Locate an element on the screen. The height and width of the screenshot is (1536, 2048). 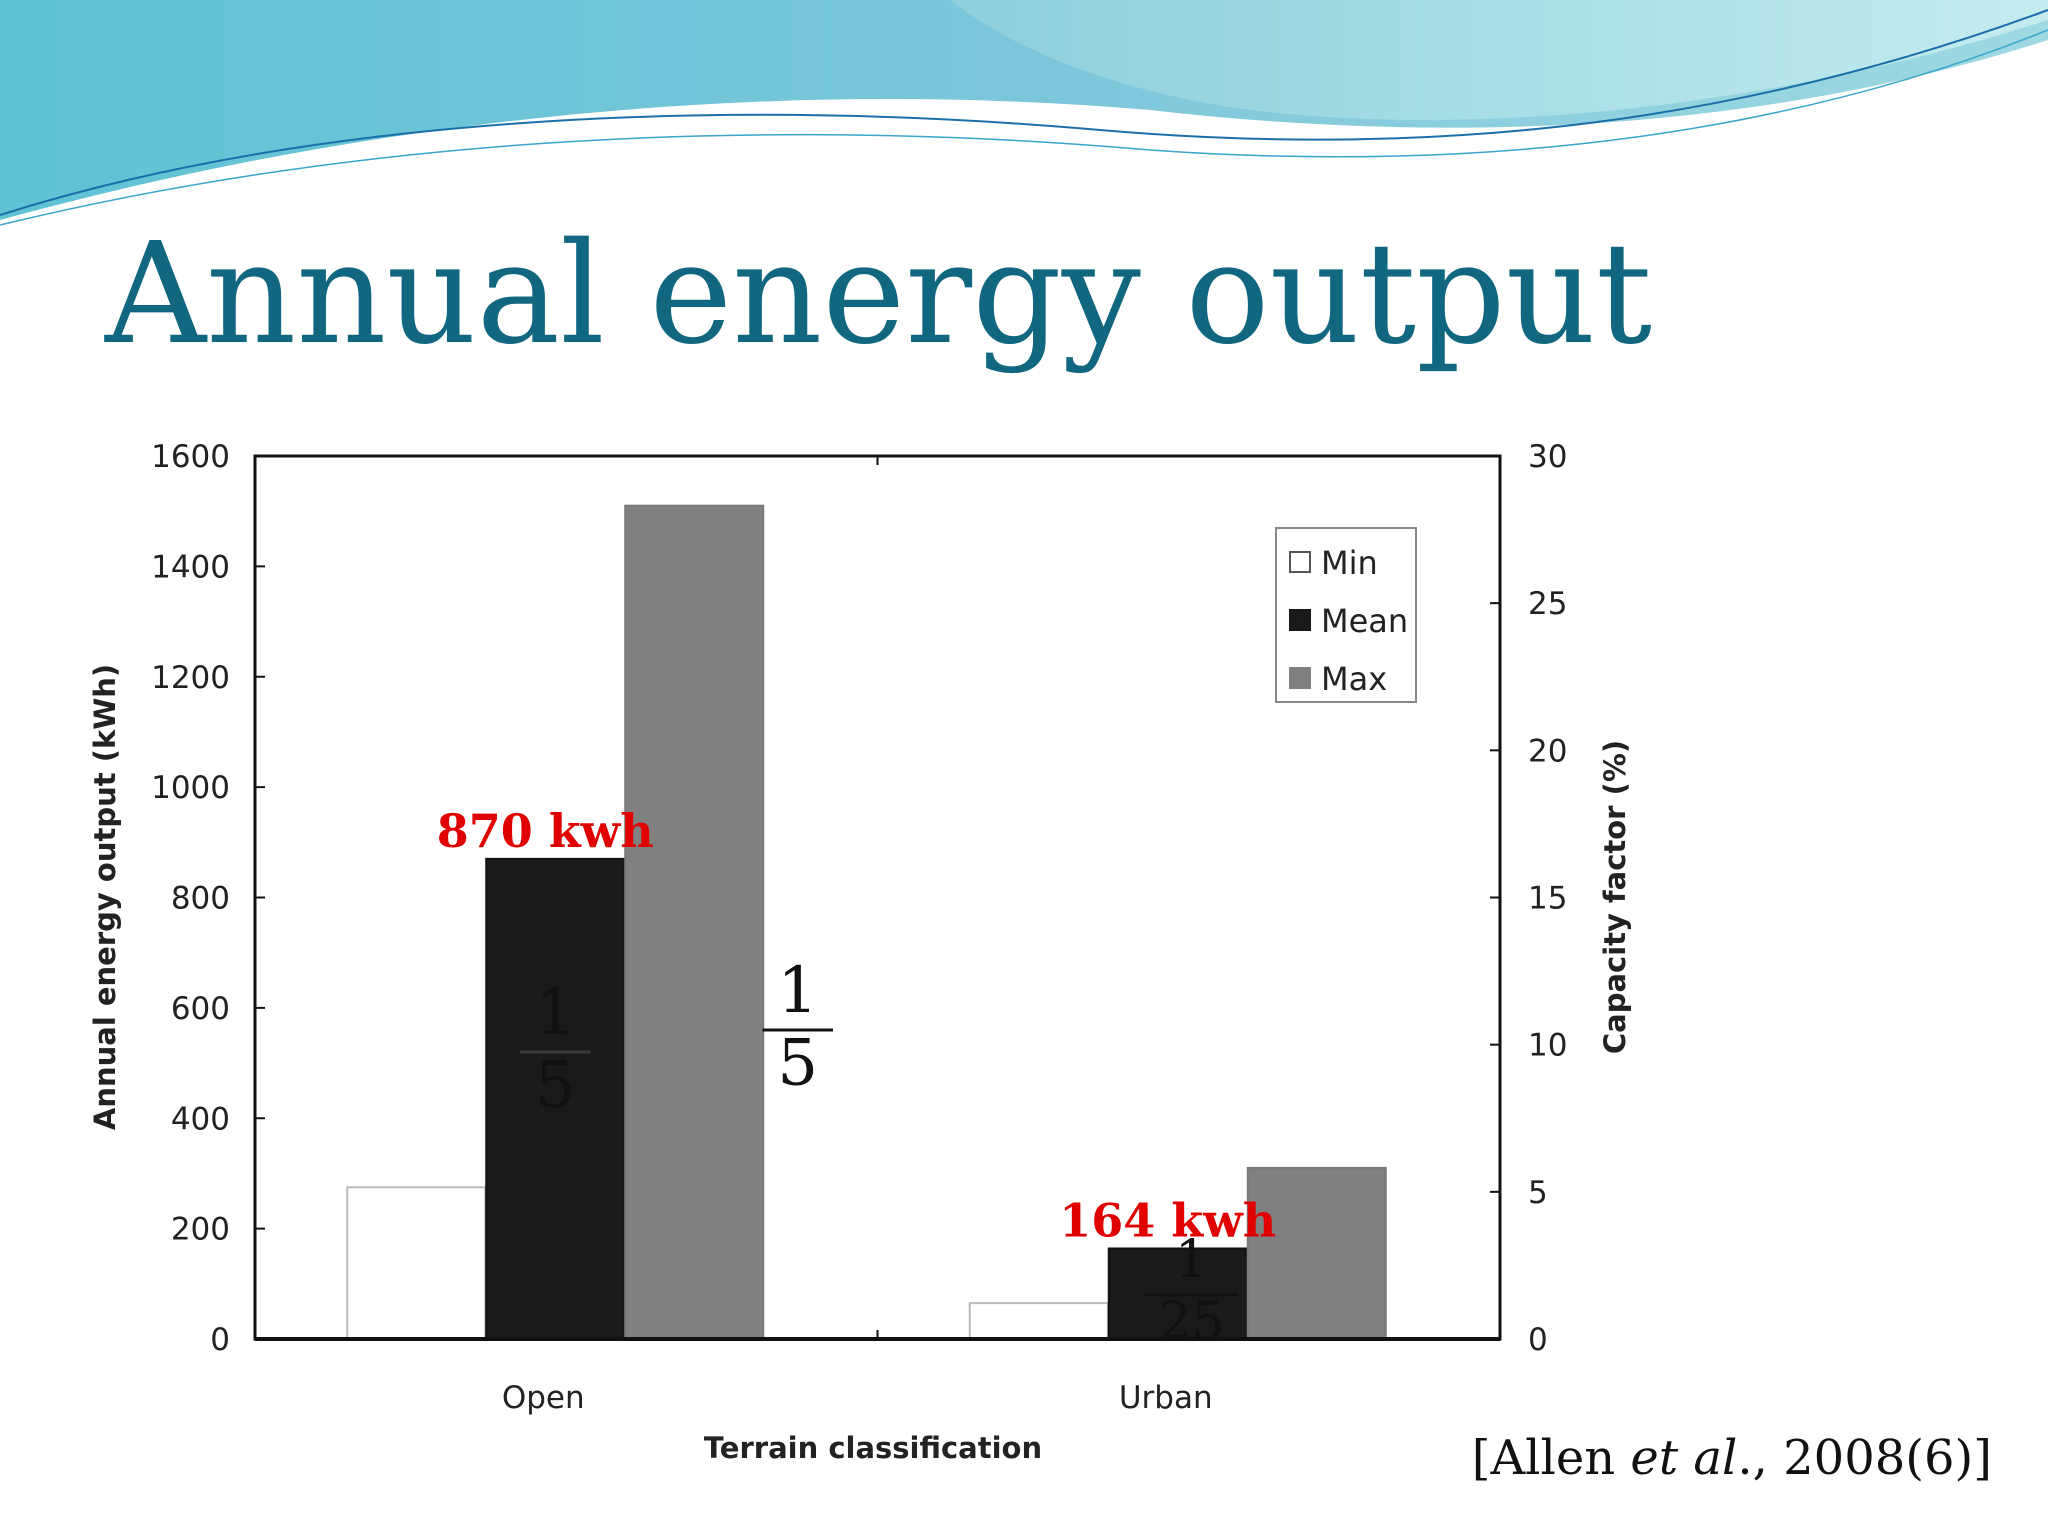
y2-tick-label: 30 is located at coordinates (1547, 457).